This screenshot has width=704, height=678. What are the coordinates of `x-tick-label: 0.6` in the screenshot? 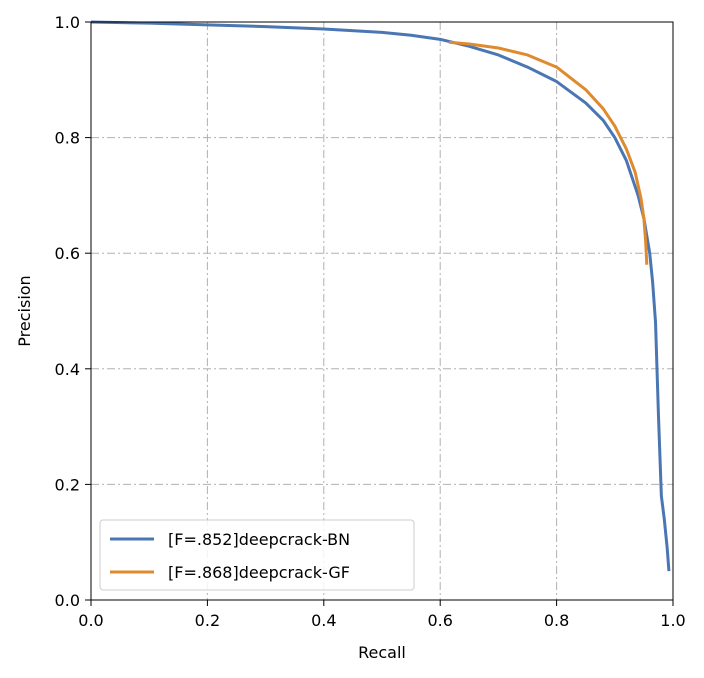 It's located at (439, 620).